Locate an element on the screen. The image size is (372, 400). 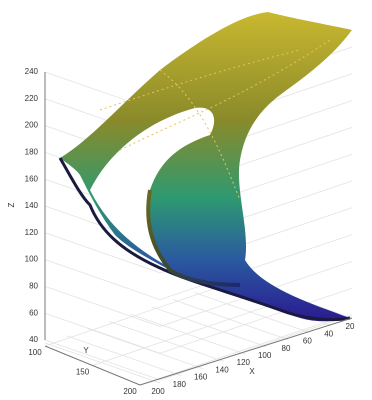
z-tick-label: 200 is located at coordinates (32, 125).